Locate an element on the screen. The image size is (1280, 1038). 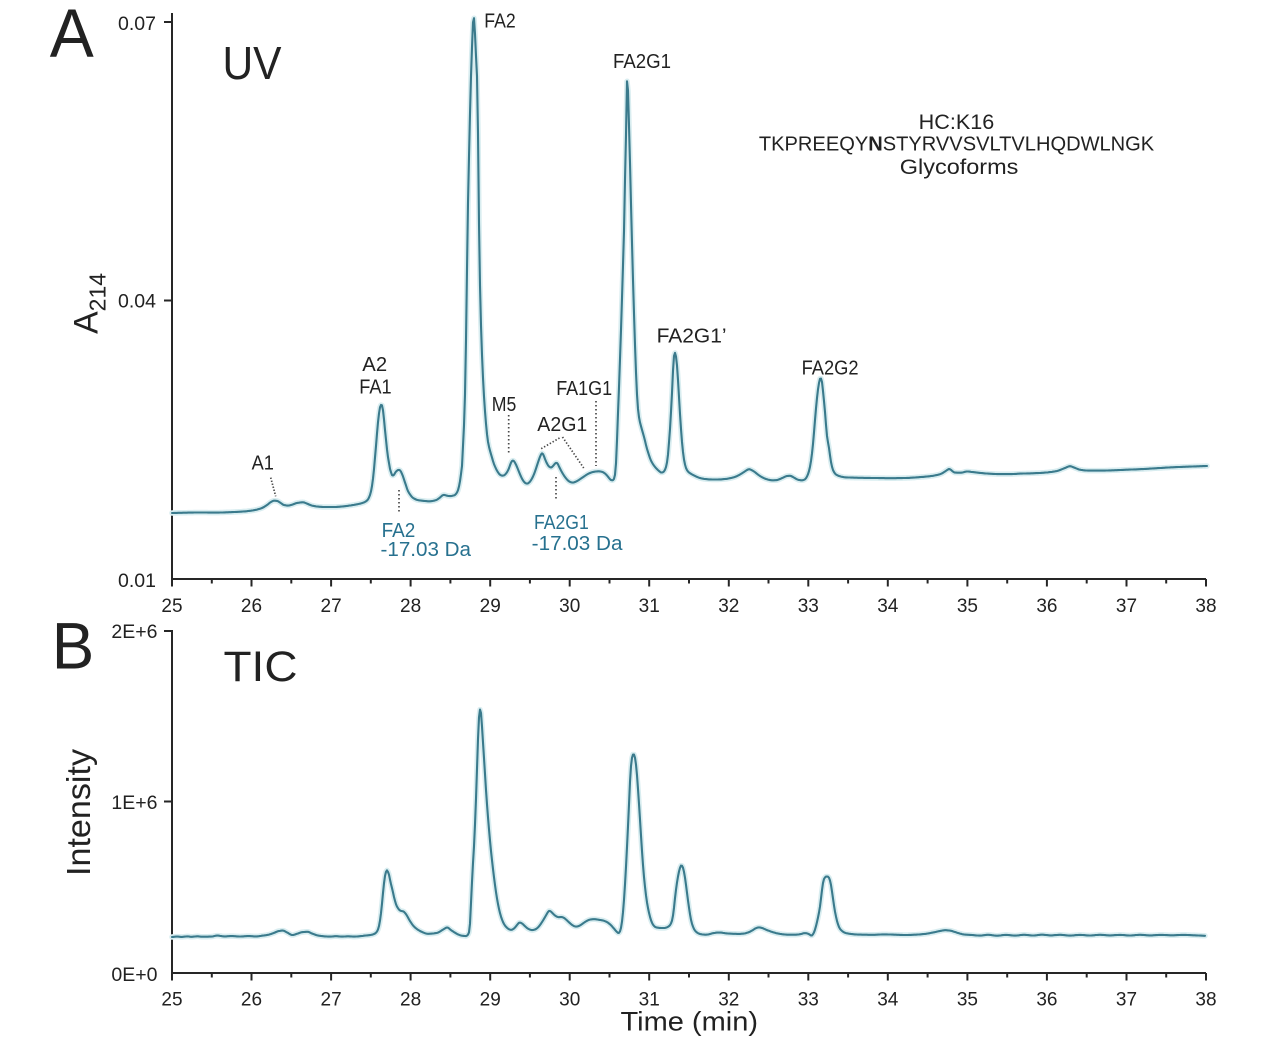
svg-text: TIC is located at coordinates (261, 667).